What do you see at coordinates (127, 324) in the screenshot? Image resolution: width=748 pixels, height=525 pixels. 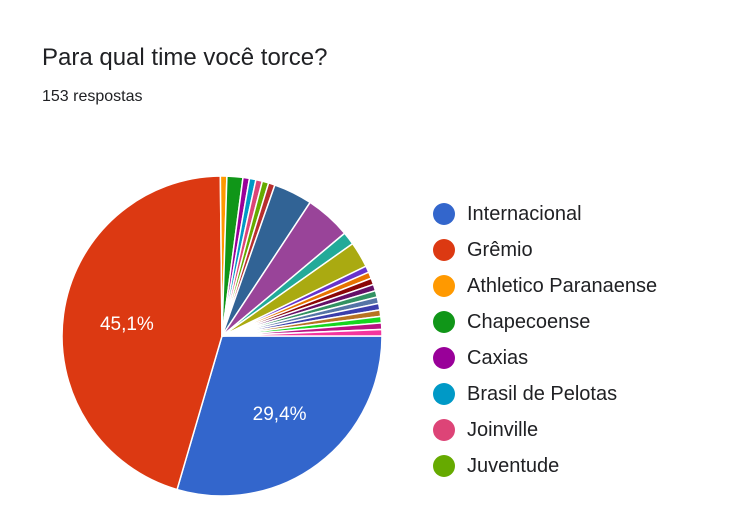 I see `slice-data-label: 45,1%` at bounding box center [127, 324].